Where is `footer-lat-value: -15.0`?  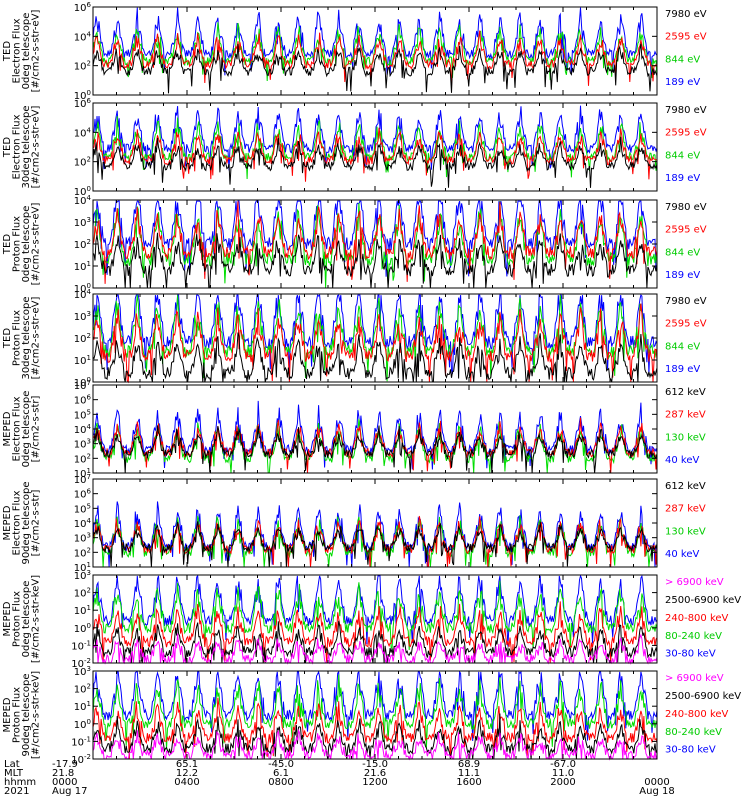 footer-lat-value: -15.0 is located at coordinates (375, 764).